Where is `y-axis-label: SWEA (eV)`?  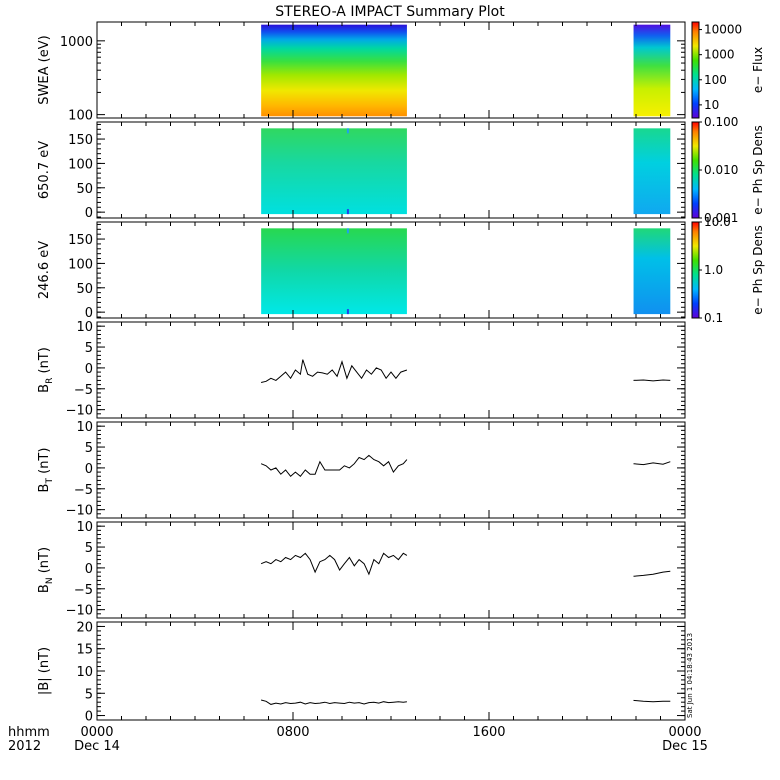
y-axis-label: SWEA (eV) is located at coordinates (44, 69).